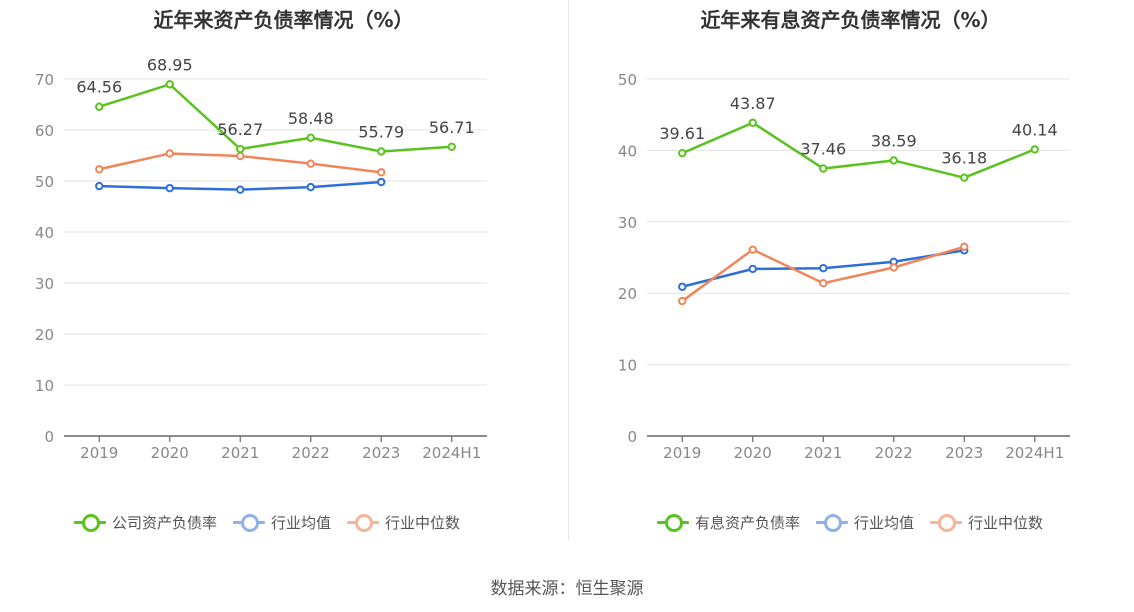 The height and width of the screenshot is (612, 1134). What do you see at coordinates (381, 131) in the screenshot?
I see `data-label: 55.79` at bounding box center [381, 131].